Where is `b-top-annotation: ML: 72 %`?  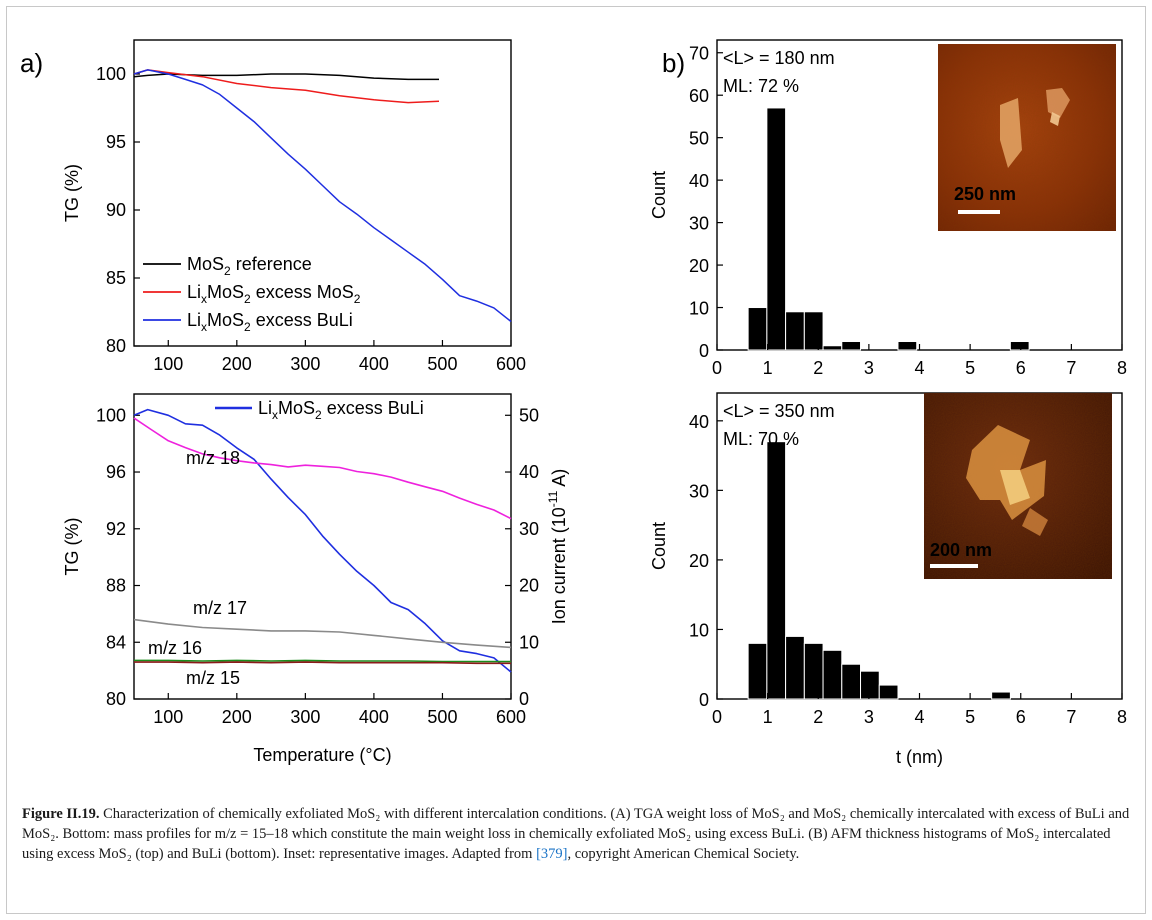 b-top-annotation: ML: 72 % is located at coordinates (761, 86).